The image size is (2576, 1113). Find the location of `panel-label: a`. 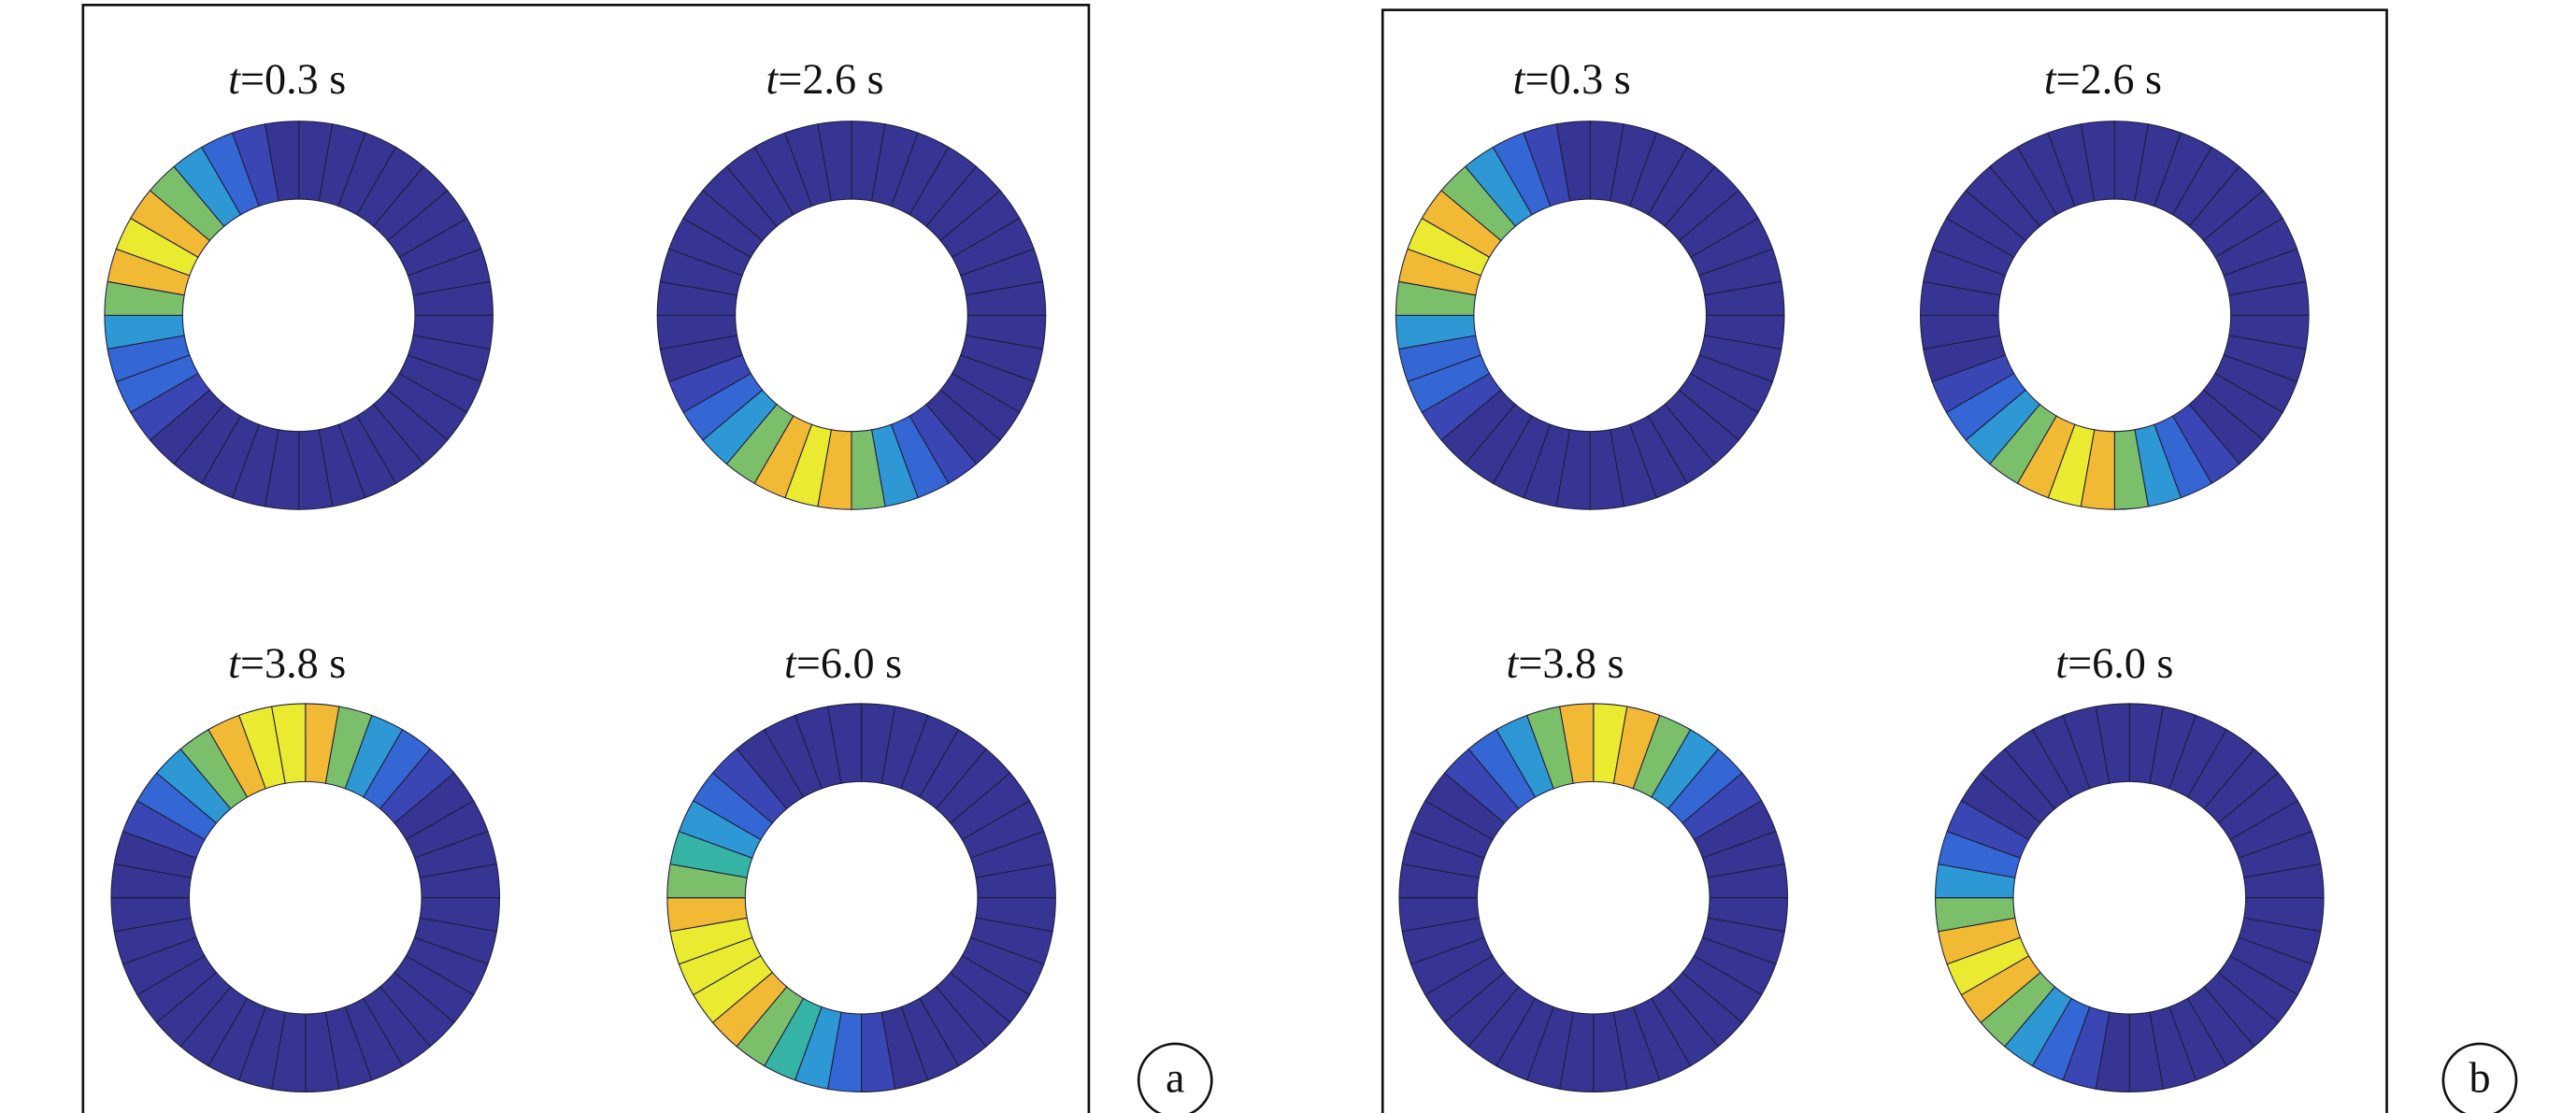

panel-label: a is located at coordinates (1175, 1077).